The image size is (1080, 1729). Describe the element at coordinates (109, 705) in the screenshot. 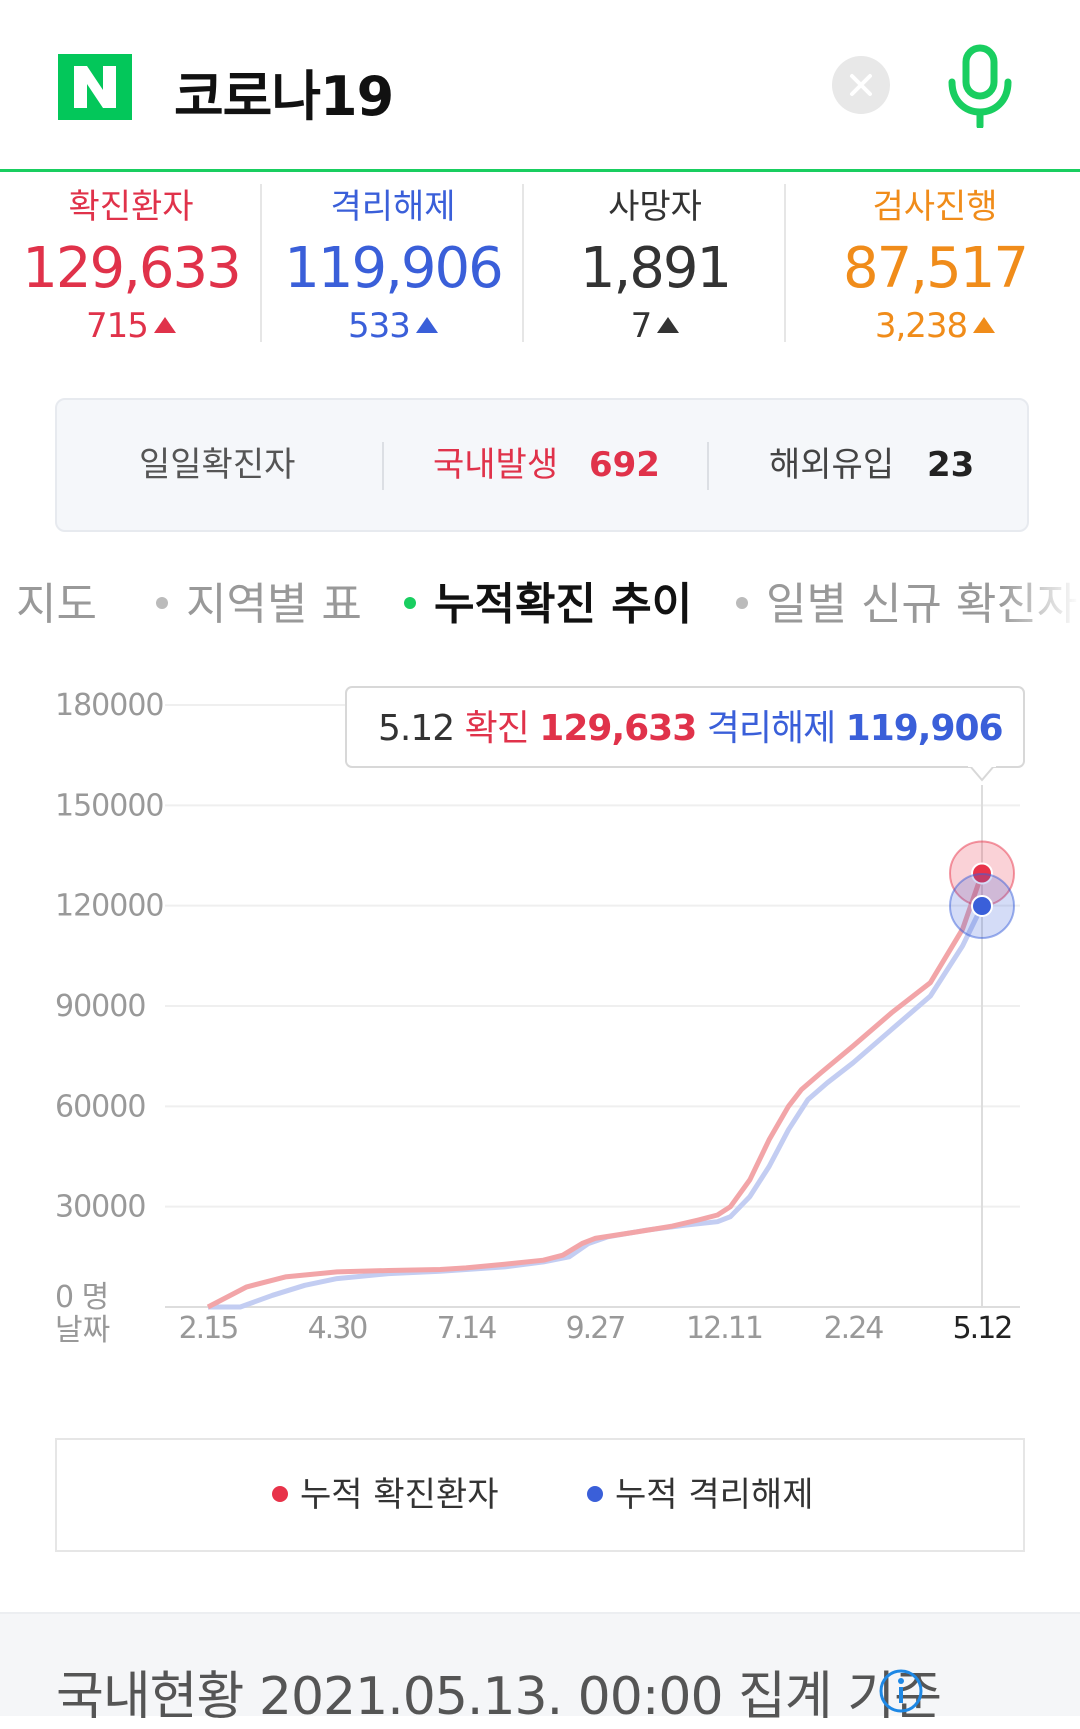

I see `y-tick-label: 180000` at that location.